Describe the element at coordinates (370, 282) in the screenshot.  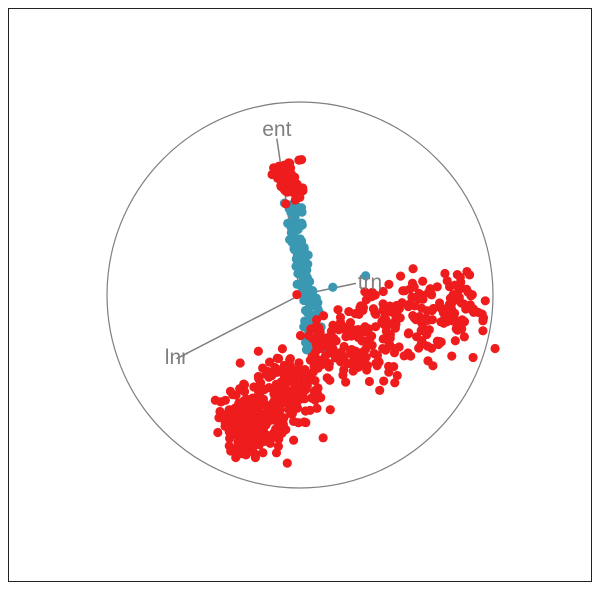
I see `axis-label-trn: trn` at that location.